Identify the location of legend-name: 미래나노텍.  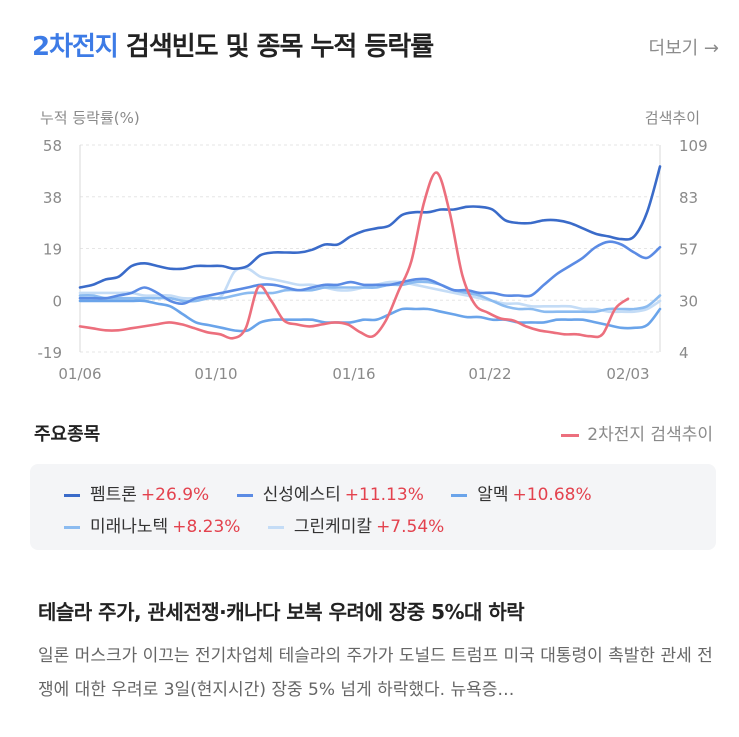
(129, 527).